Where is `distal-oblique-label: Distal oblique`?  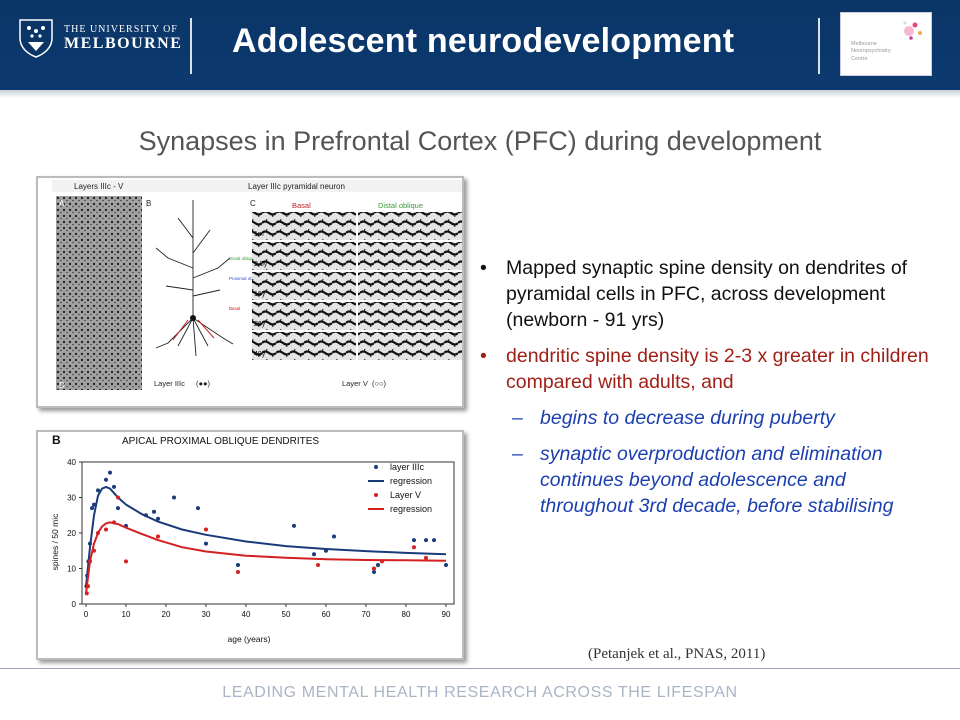
distal-oblique-label: Distal oblique is located at coordinates (400, 205).